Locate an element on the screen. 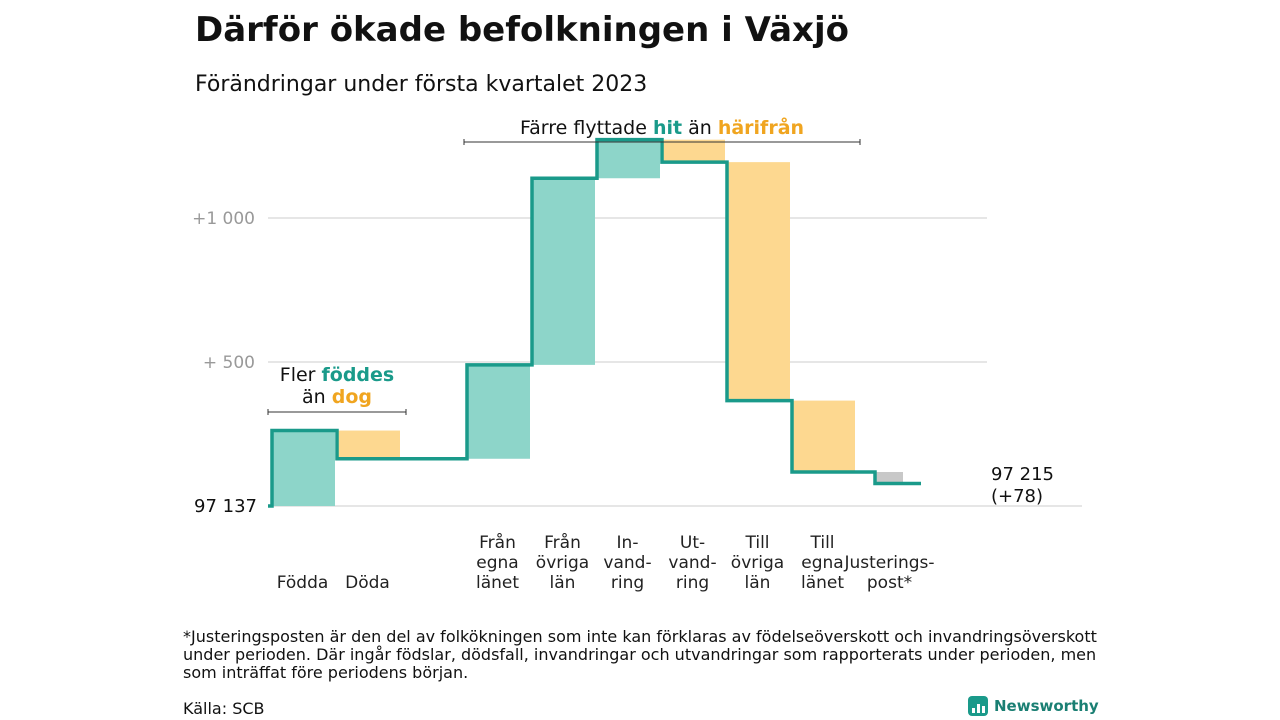  start-value-label: 97 137 is located at coordinates (225, 506).